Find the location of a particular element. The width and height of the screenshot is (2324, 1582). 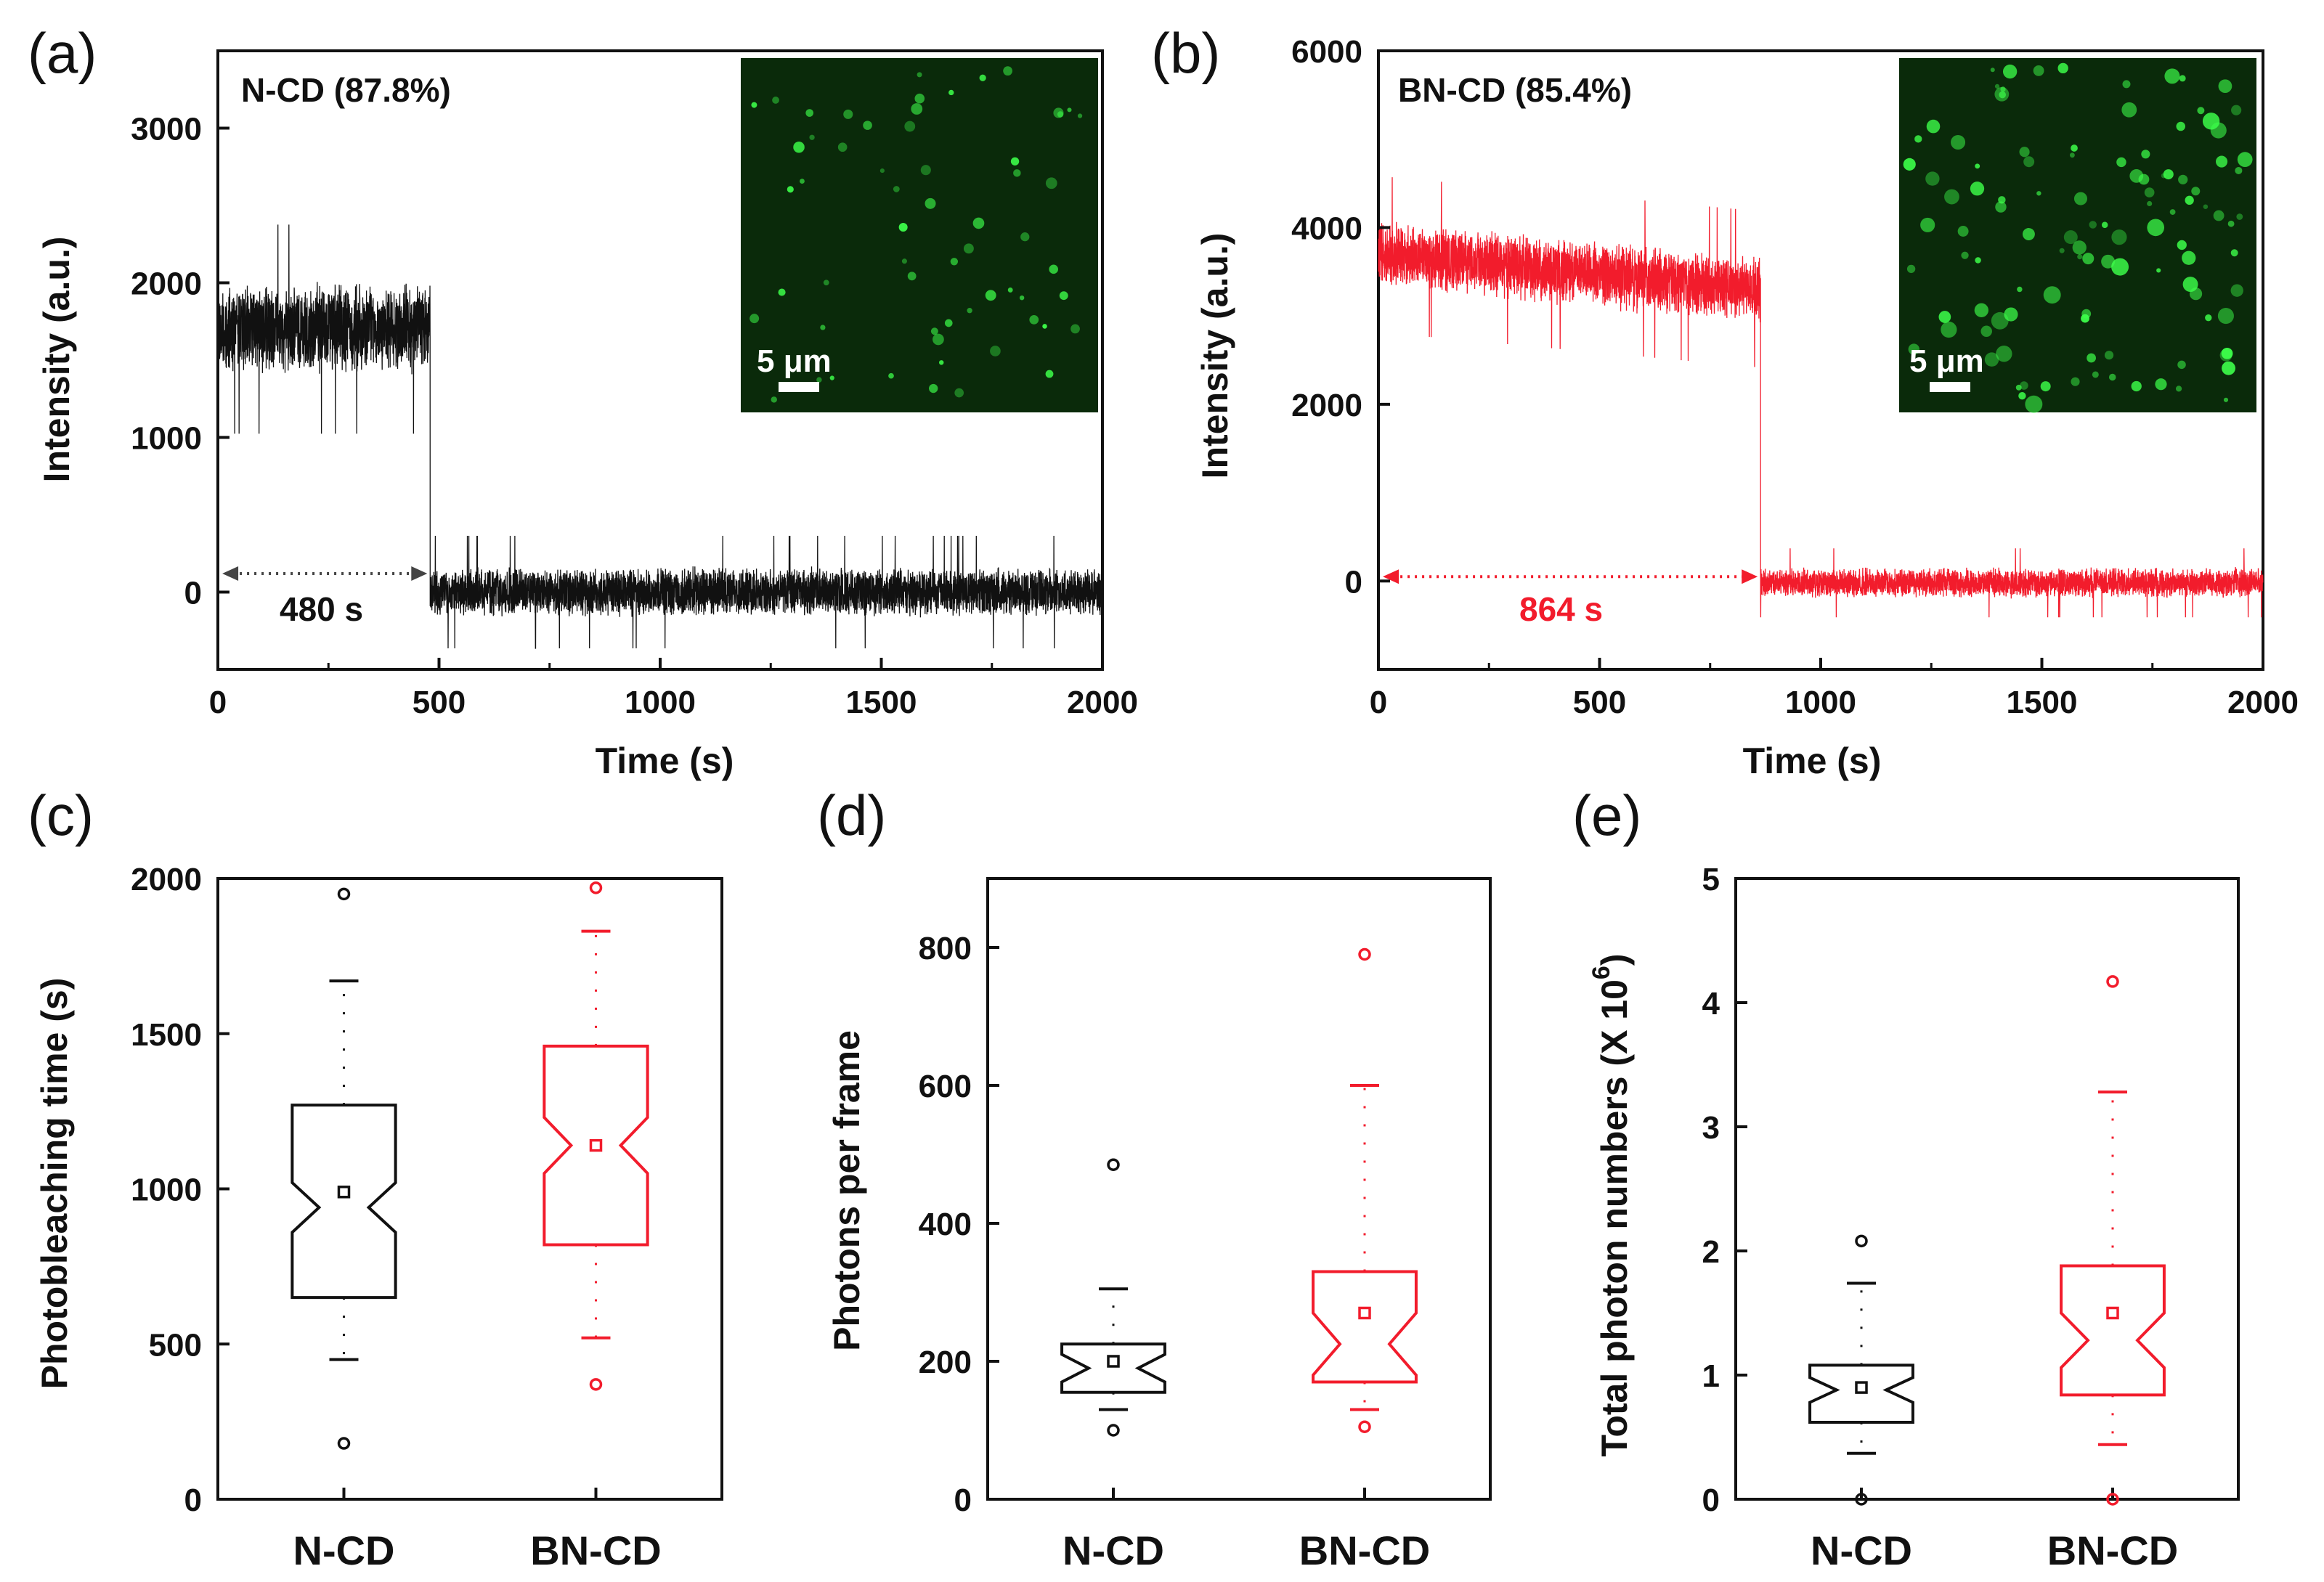

y-ticks-b: 0 2000 4000 6000 is located at coordinates (1340, 317).